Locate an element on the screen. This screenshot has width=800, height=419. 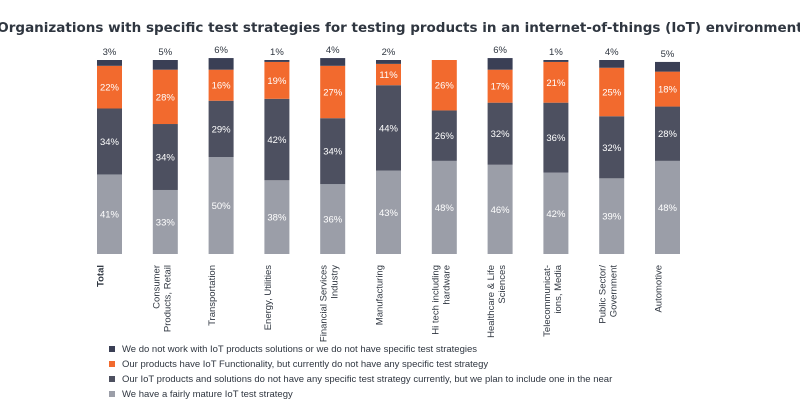
data-label: 44% is located at coordinates (389, 128).